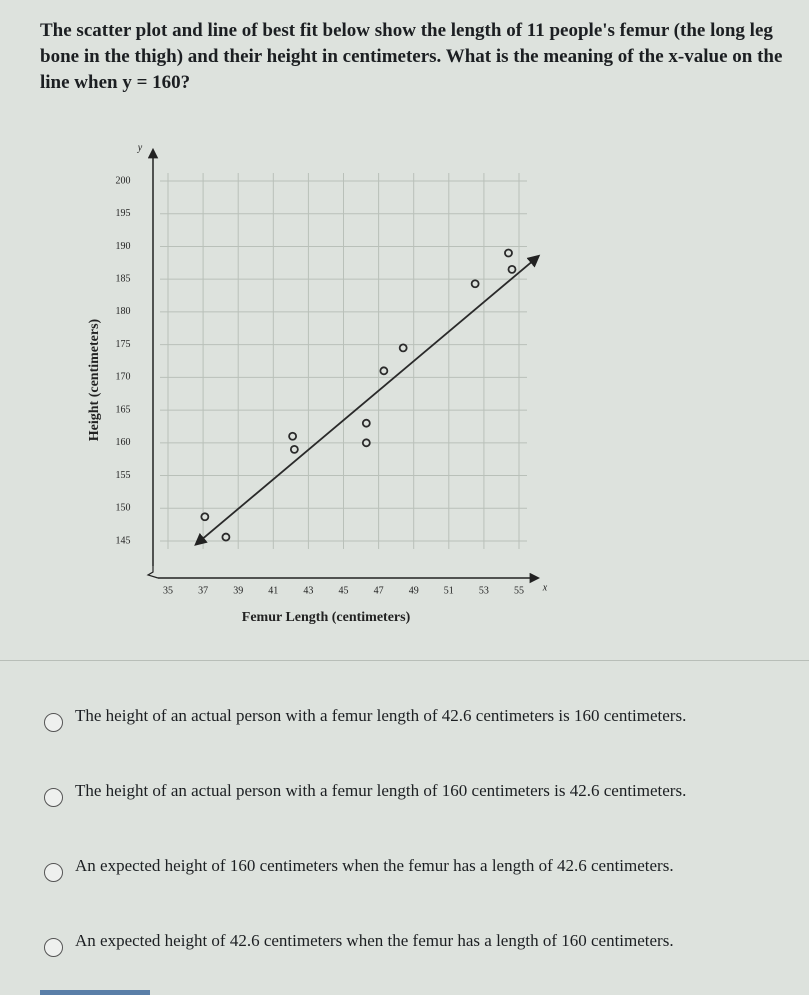 Image resolution: width=809 pixels, height=995 pixels. I want to click on y-tick-label: 155, so click(123, 475).